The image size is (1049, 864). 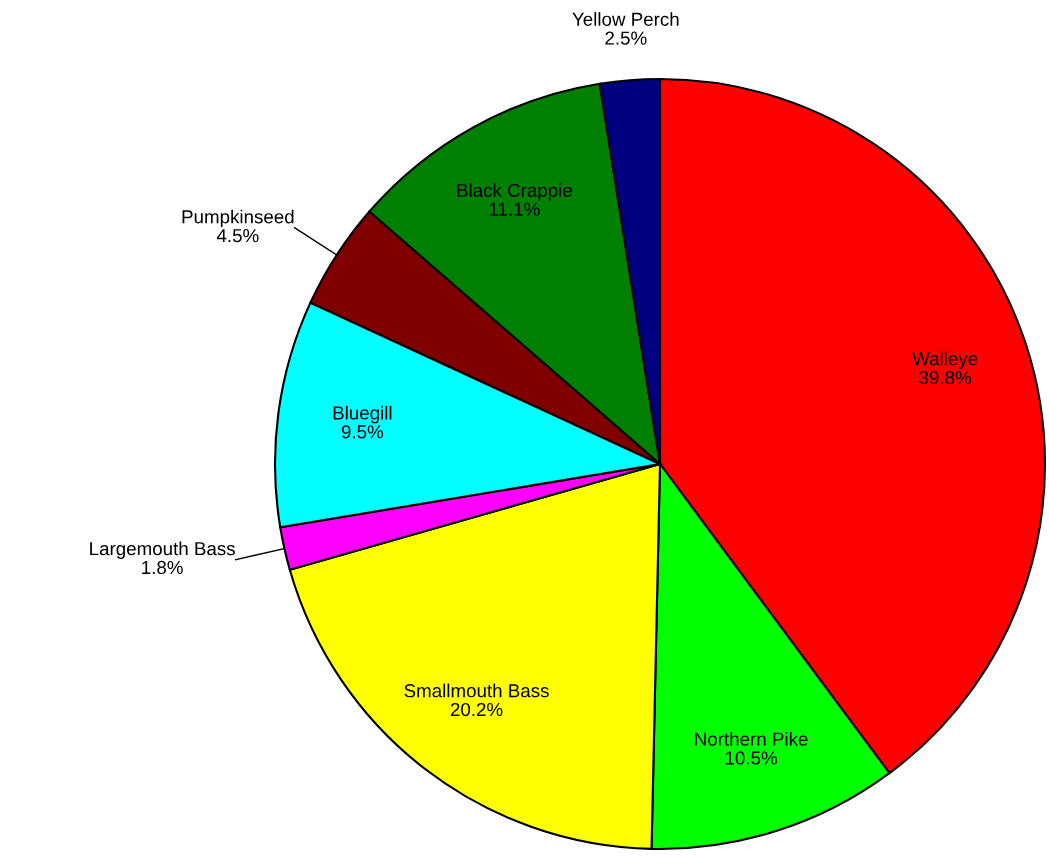 What do you see at coordinates (751, 758) in the screenshot?
I see `data-label: 10.5%` at bounding box center [751, 758].